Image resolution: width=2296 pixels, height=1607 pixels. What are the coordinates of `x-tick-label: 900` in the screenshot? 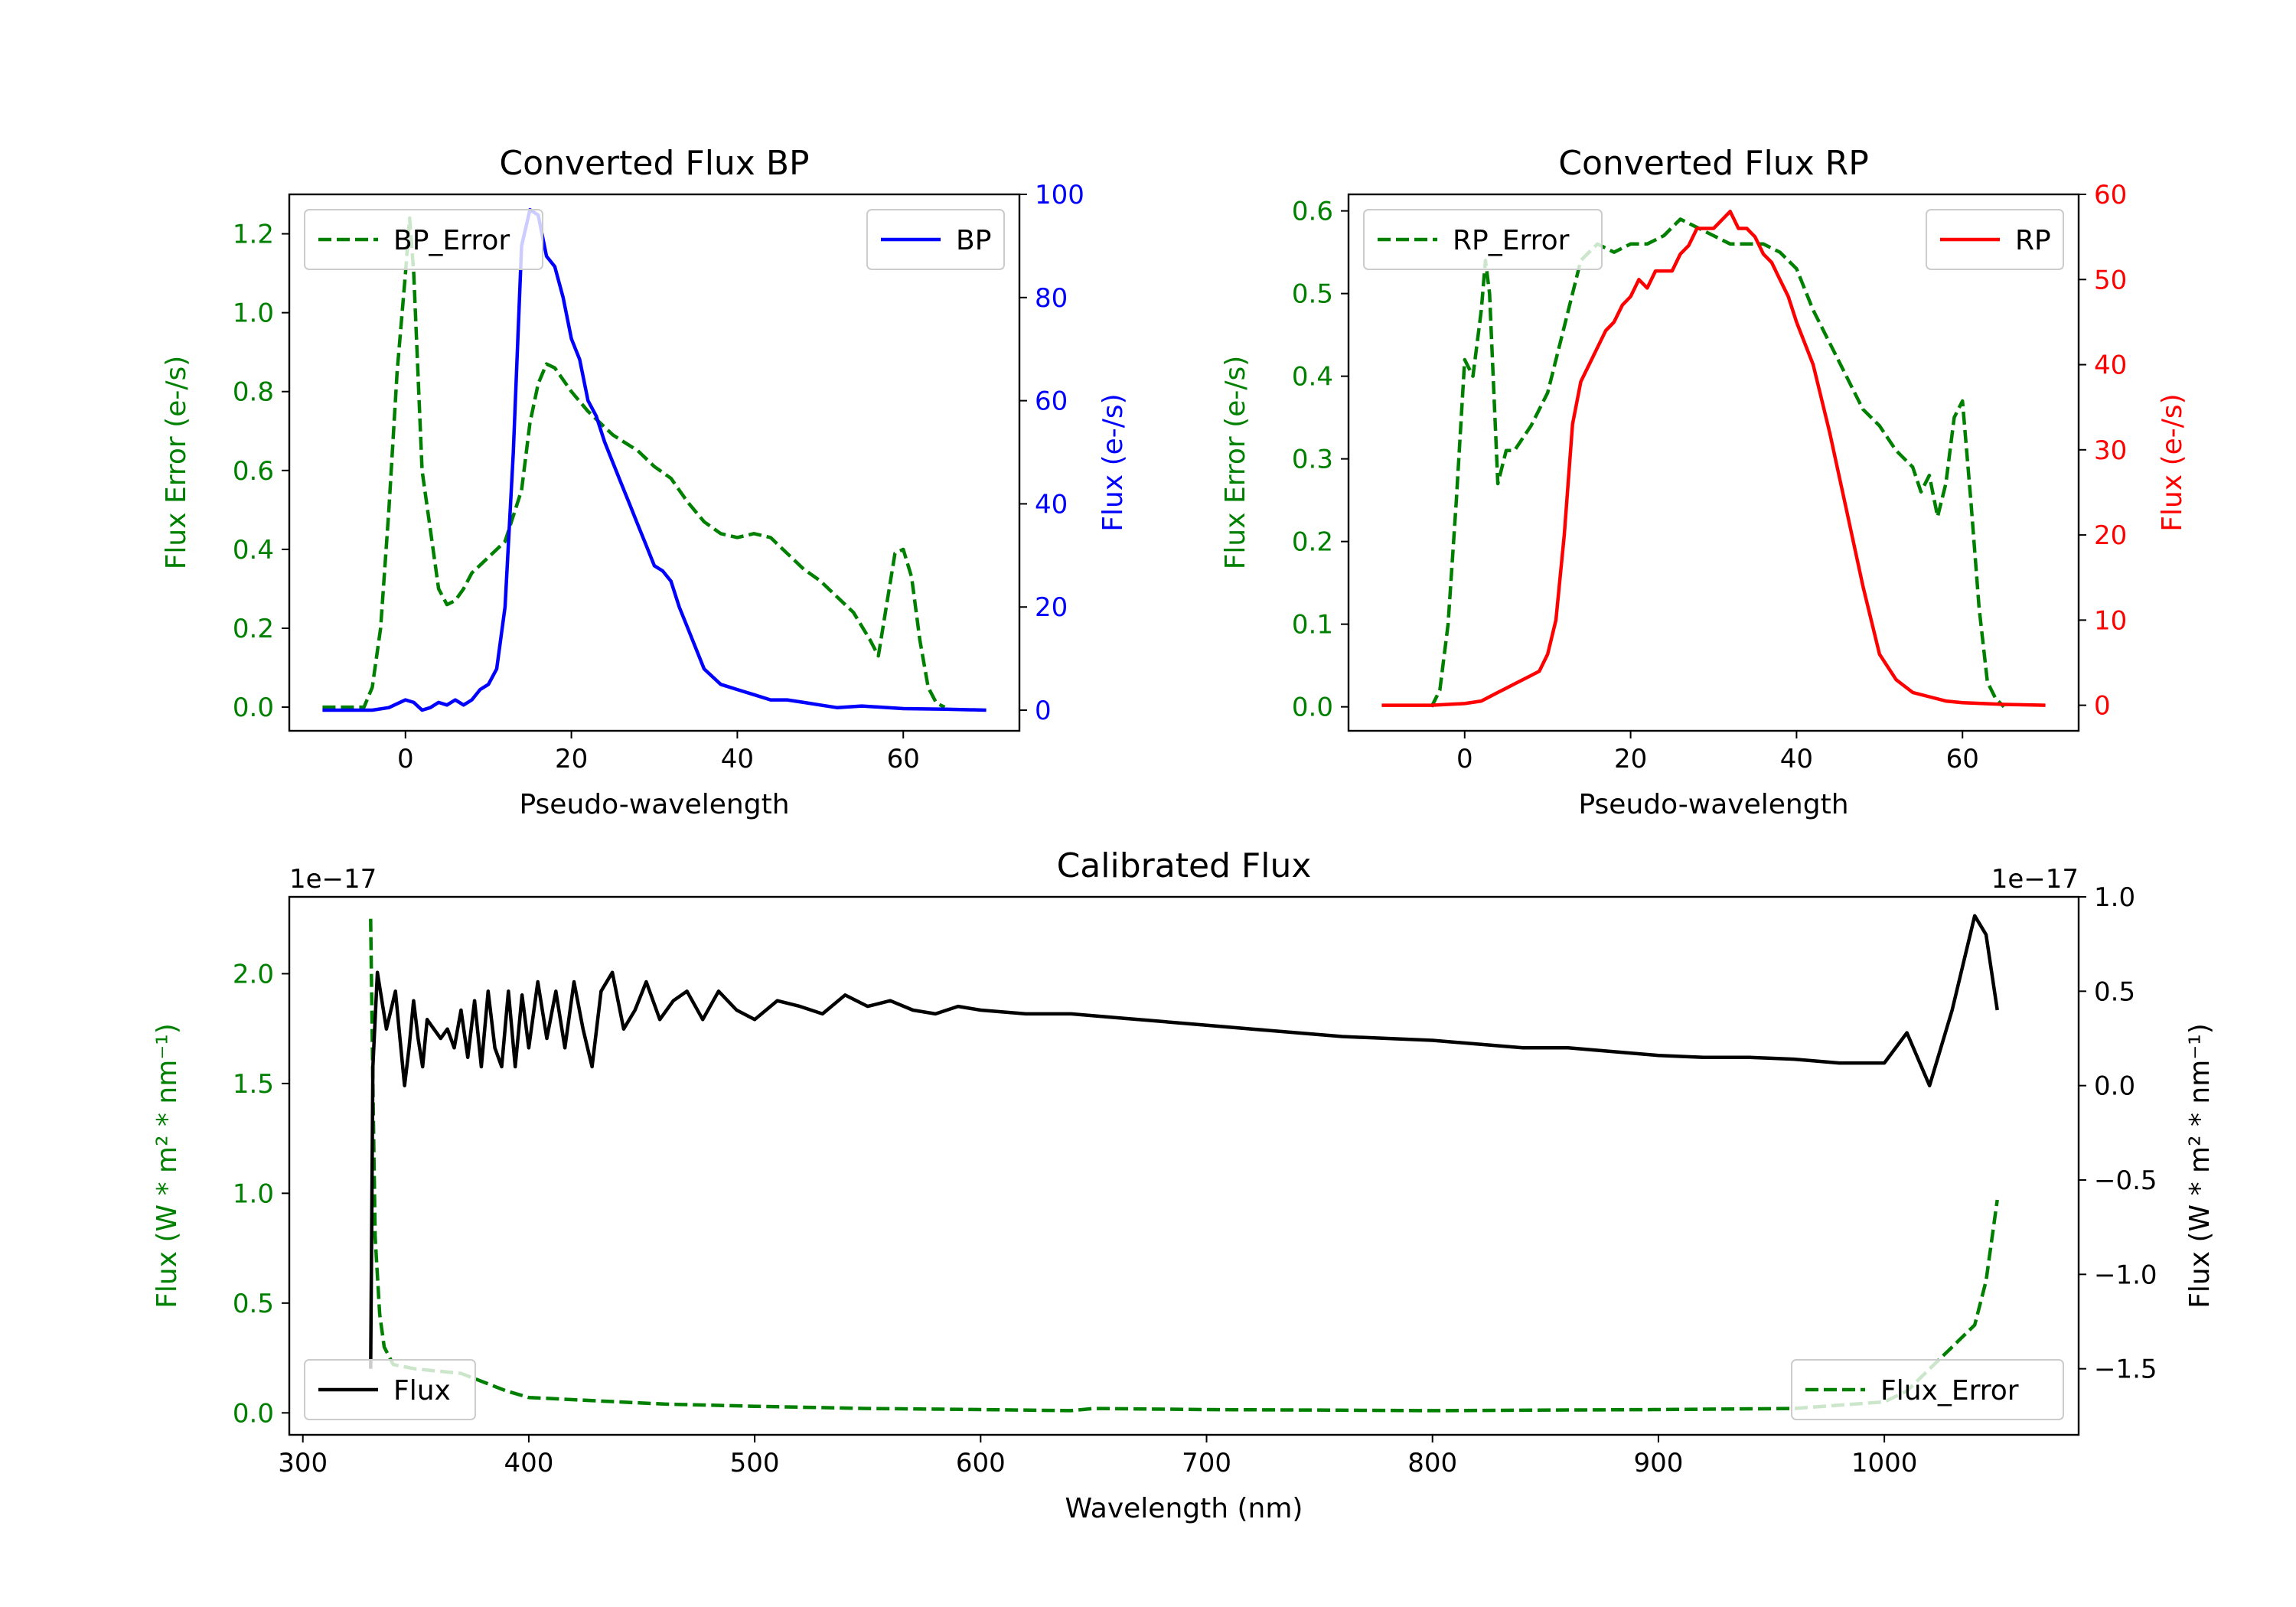 It's located at (1658, 1463).